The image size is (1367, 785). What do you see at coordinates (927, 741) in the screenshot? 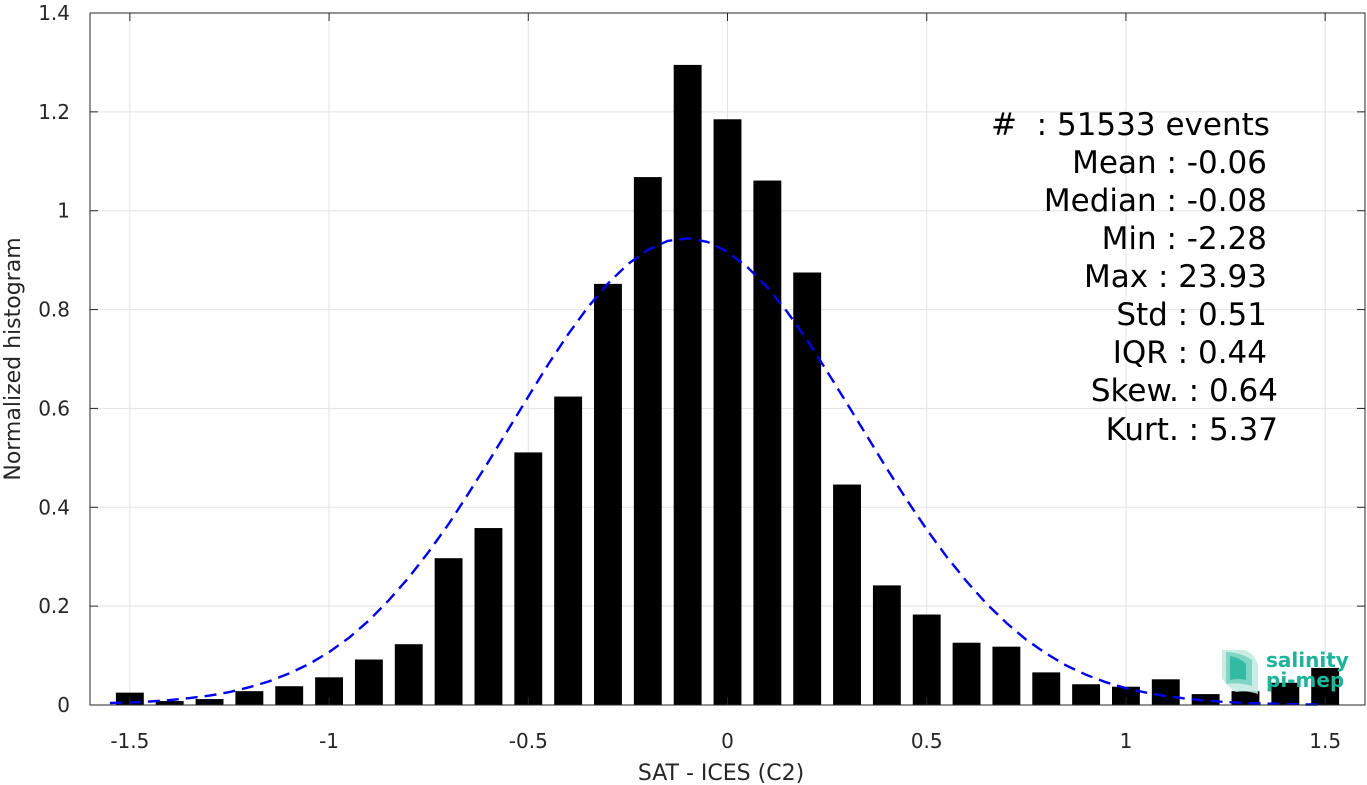
I see `x-tick-label: 0.5` at bounding box center [927, 741].